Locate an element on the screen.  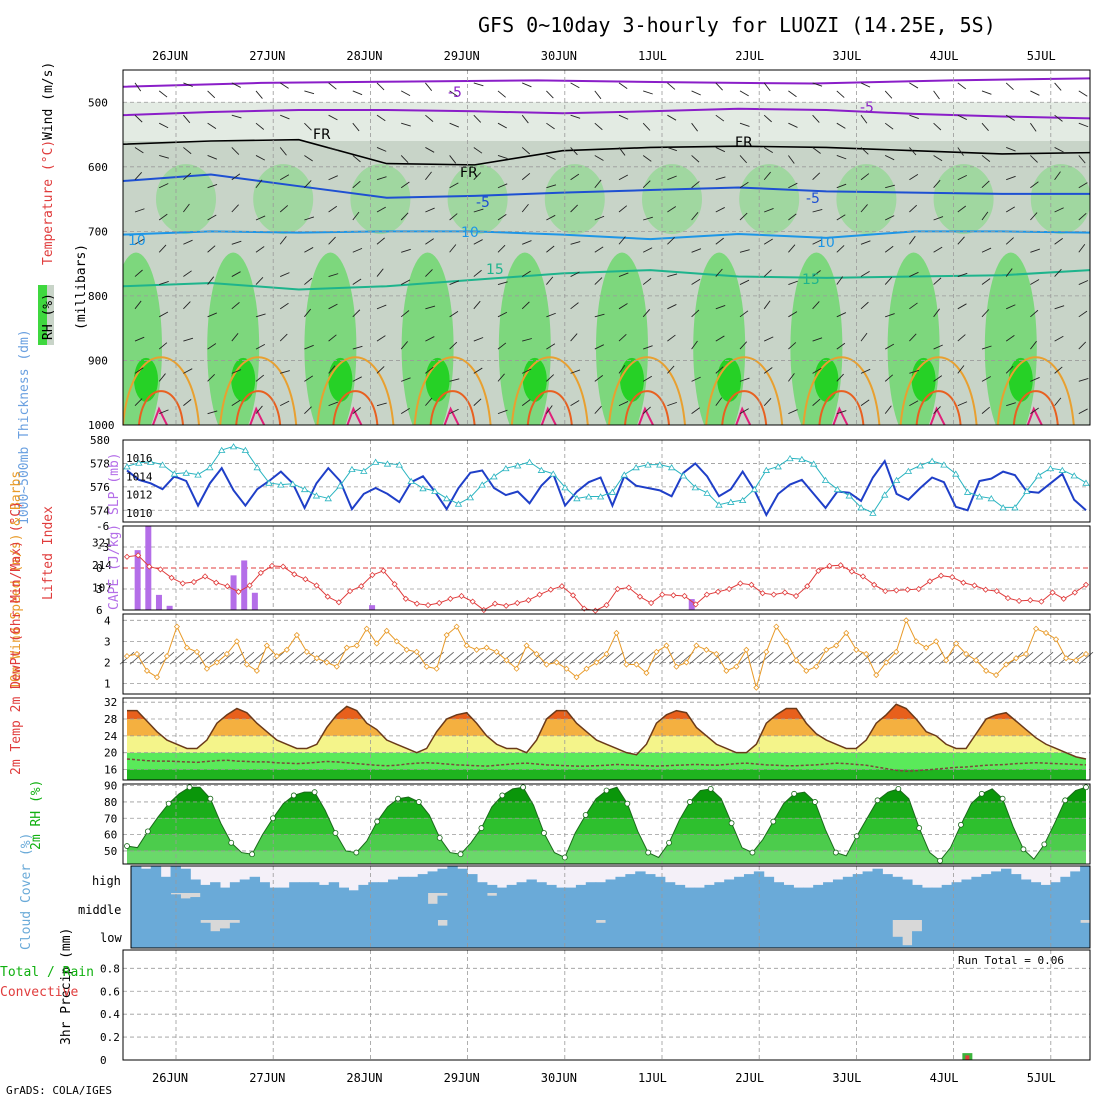
thickness-tick: 578 is located at coordinates (100, 463).